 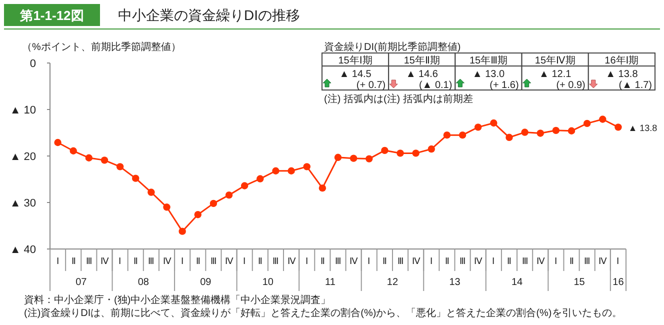 I want to click on y-tick-label: ▲ 20, so click(x=23, y=157).